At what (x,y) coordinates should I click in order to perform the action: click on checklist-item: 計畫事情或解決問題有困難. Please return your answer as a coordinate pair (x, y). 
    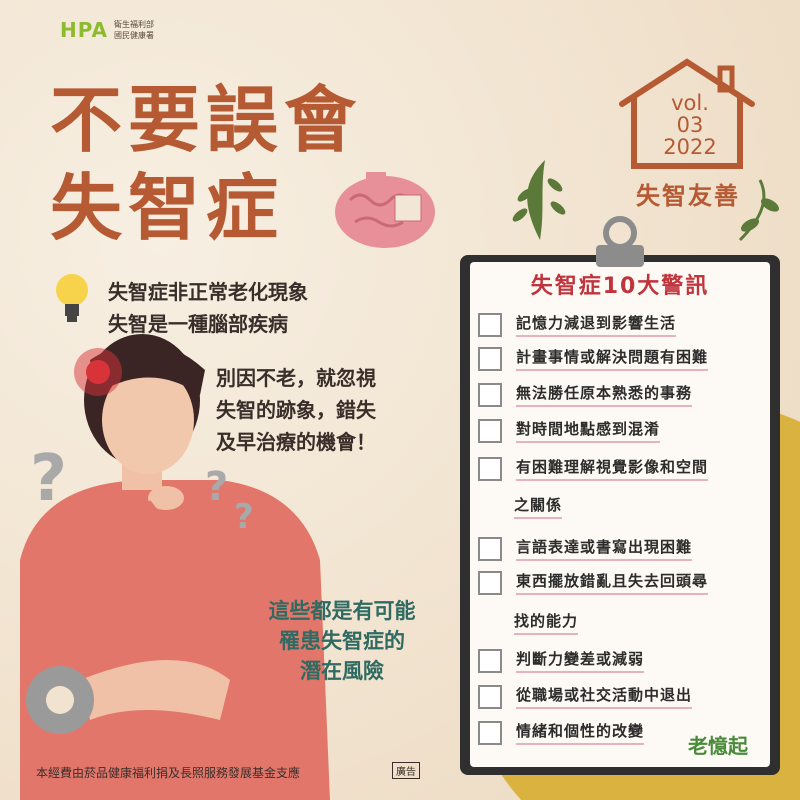
    Looking at the image, I should click on (593, 358).